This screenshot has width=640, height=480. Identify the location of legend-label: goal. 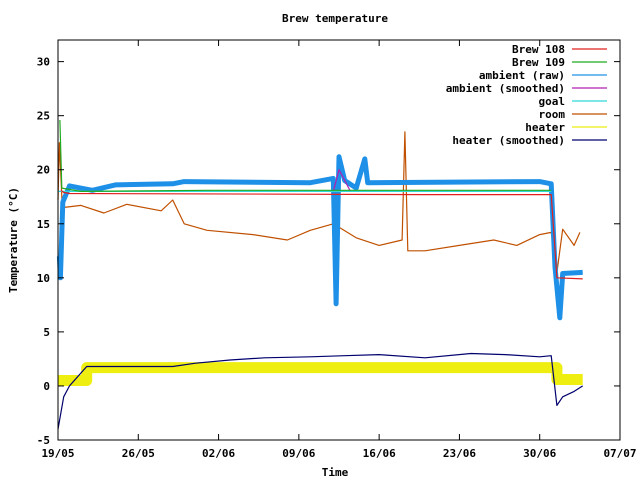
(552, 101).